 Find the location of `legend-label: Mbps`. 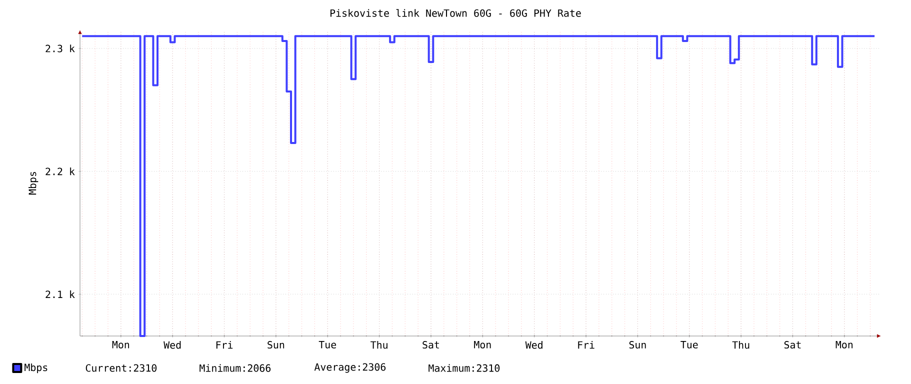

legend-label: Mbps is located at coordinates (36, 368).